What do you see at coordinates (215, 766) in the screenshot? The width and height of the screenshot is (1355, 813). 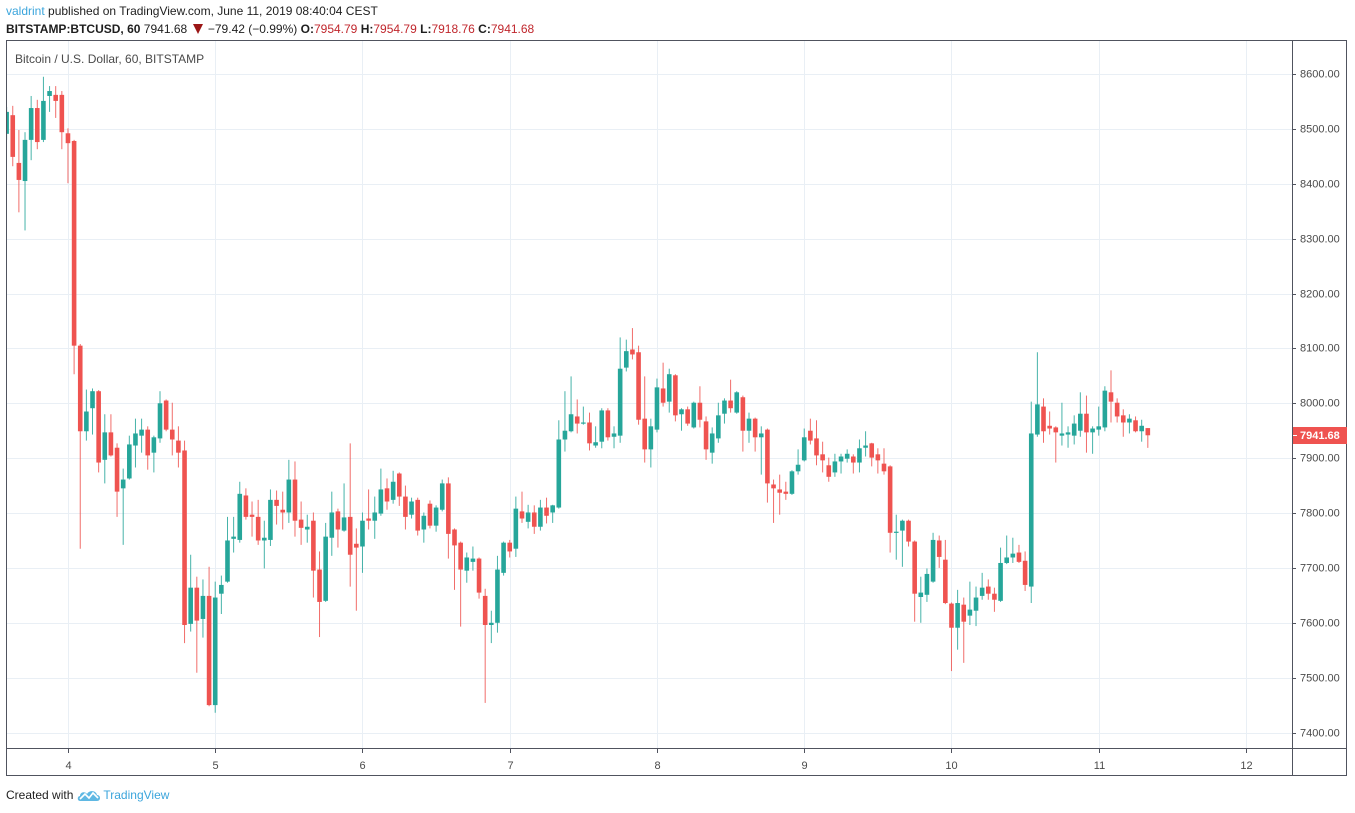 I see `time-tick-label: 5` at bounding box center [215, 766].